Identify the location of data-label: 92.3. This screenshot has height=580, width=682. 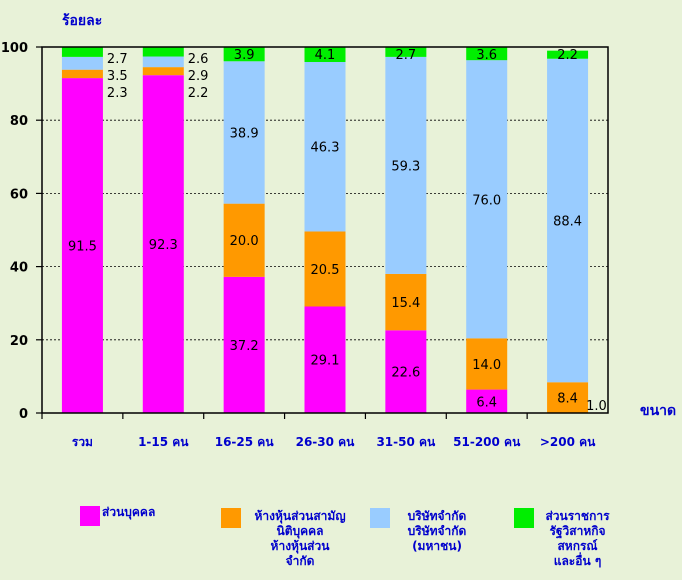
(163, 245).